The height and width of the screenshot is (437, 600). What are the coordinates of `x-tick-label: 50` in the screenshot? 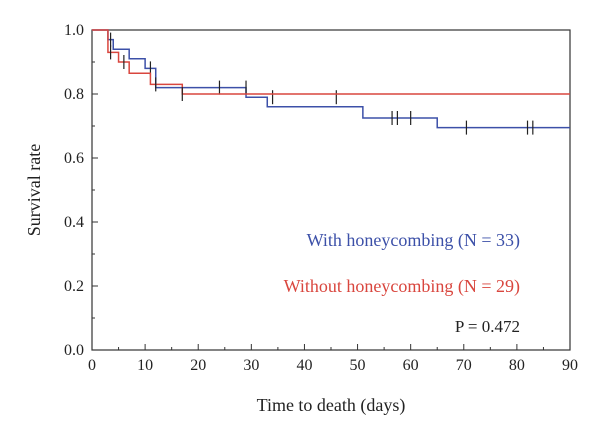 It's located at (358, 365).